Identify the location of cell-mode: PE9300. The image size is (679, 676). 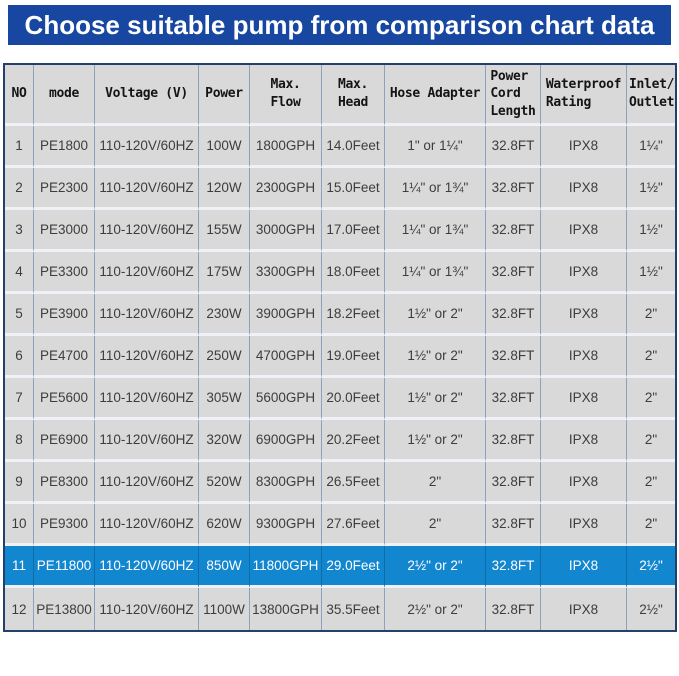
(64, 525).